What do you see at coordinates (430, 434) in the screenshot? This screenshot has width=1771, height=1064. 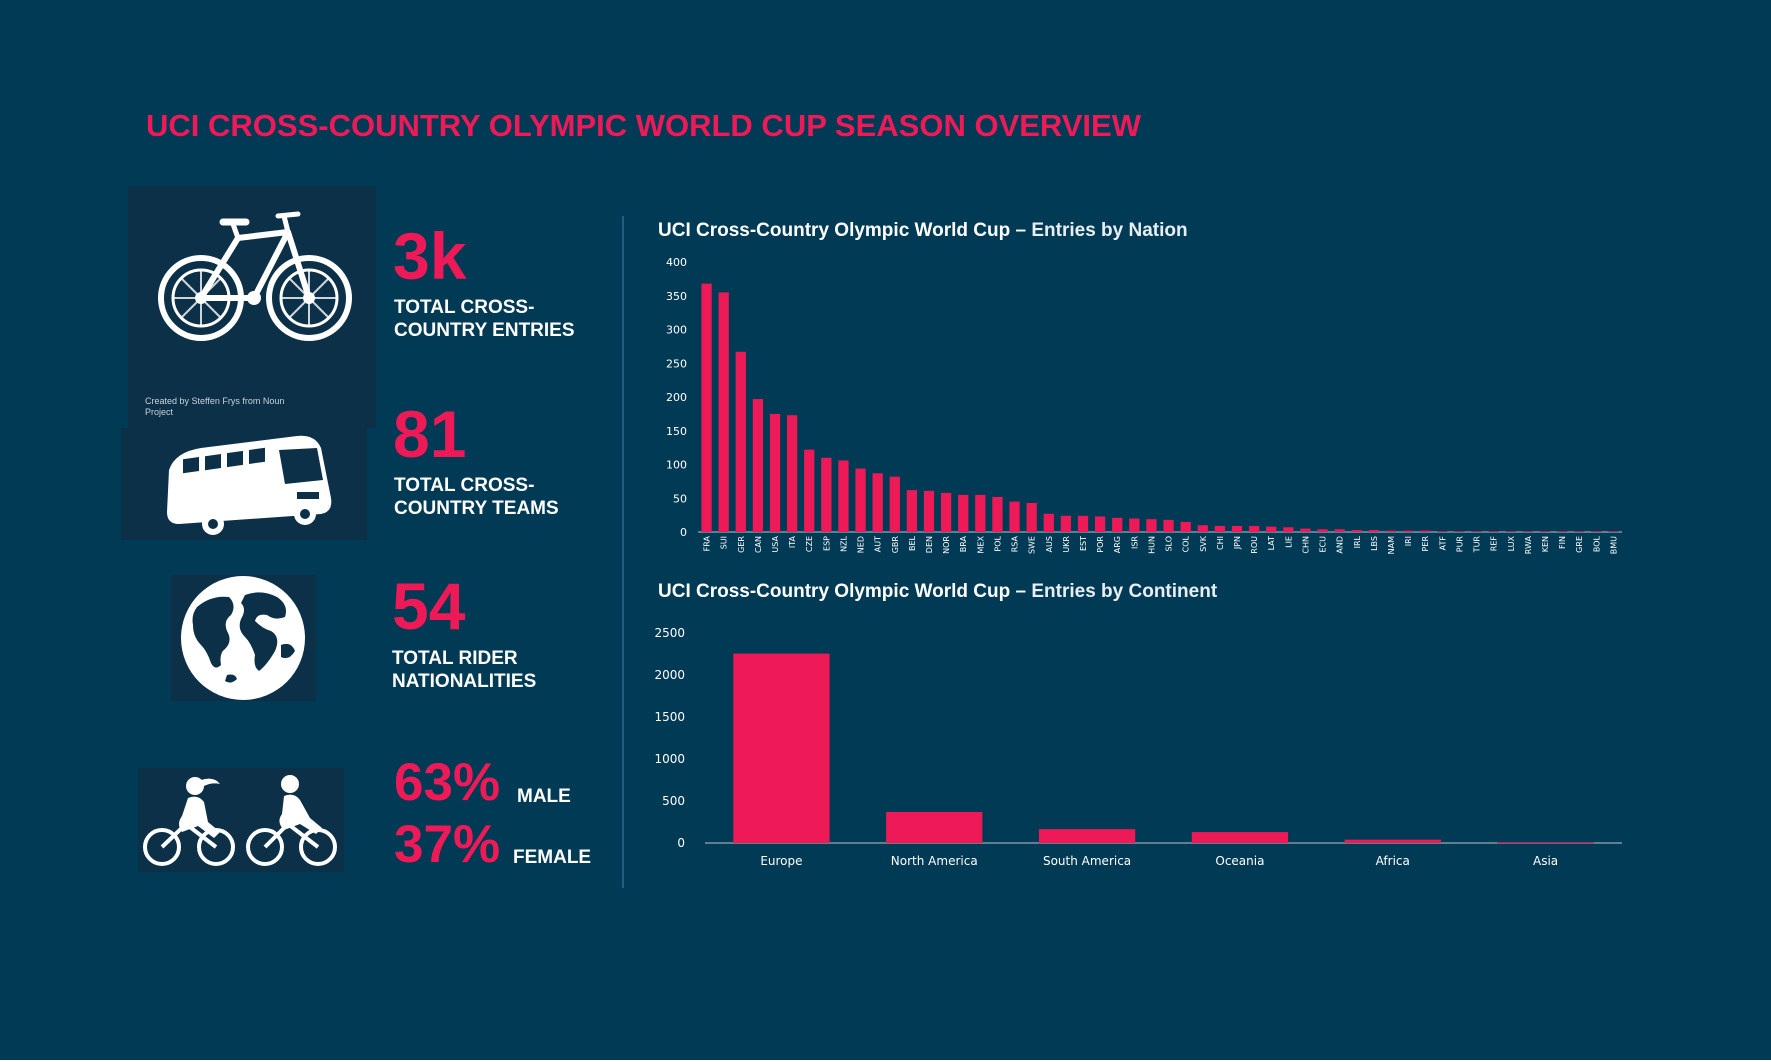 I see `teams-value: 81` at bounding box center [430, 434].